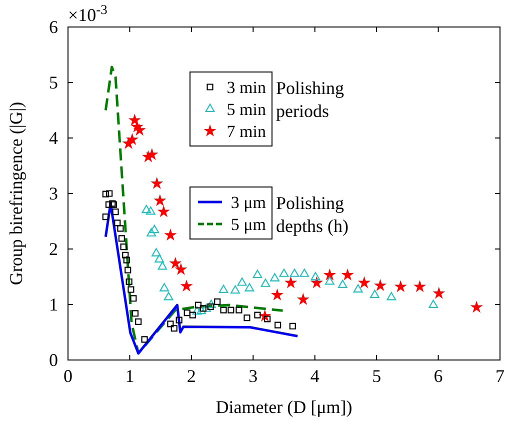  I want to click on text: ×10$^{-3}$, so click(88, 13).